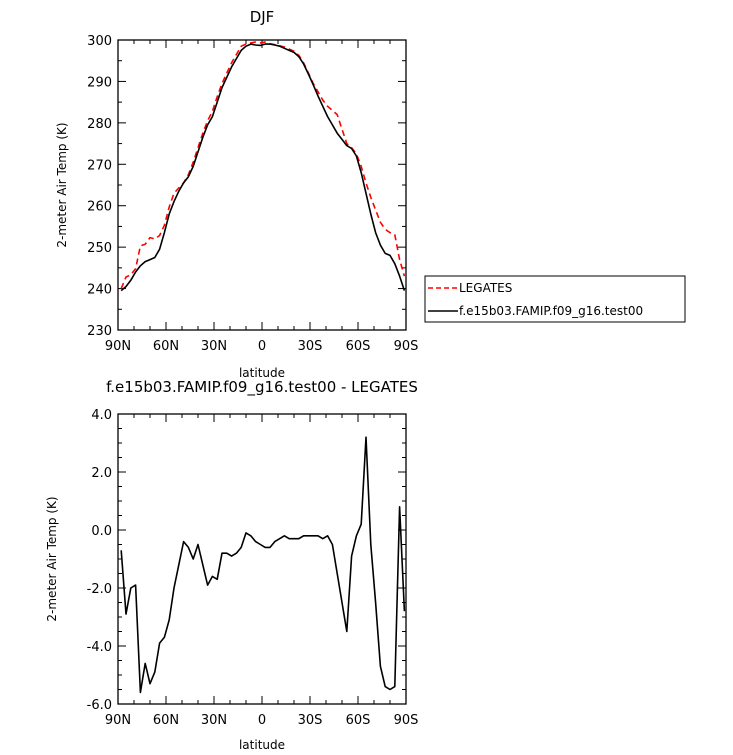  Describe the element at coordinates (99, 248) in the screenshot. I see `y-tick-label: 250` at that location.